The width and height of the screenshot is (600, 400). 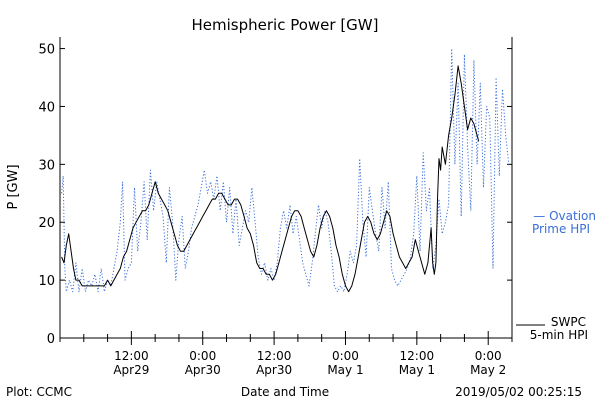 I want to click on plot-credit: Plot: CCMC, so click(x=39, y=392).